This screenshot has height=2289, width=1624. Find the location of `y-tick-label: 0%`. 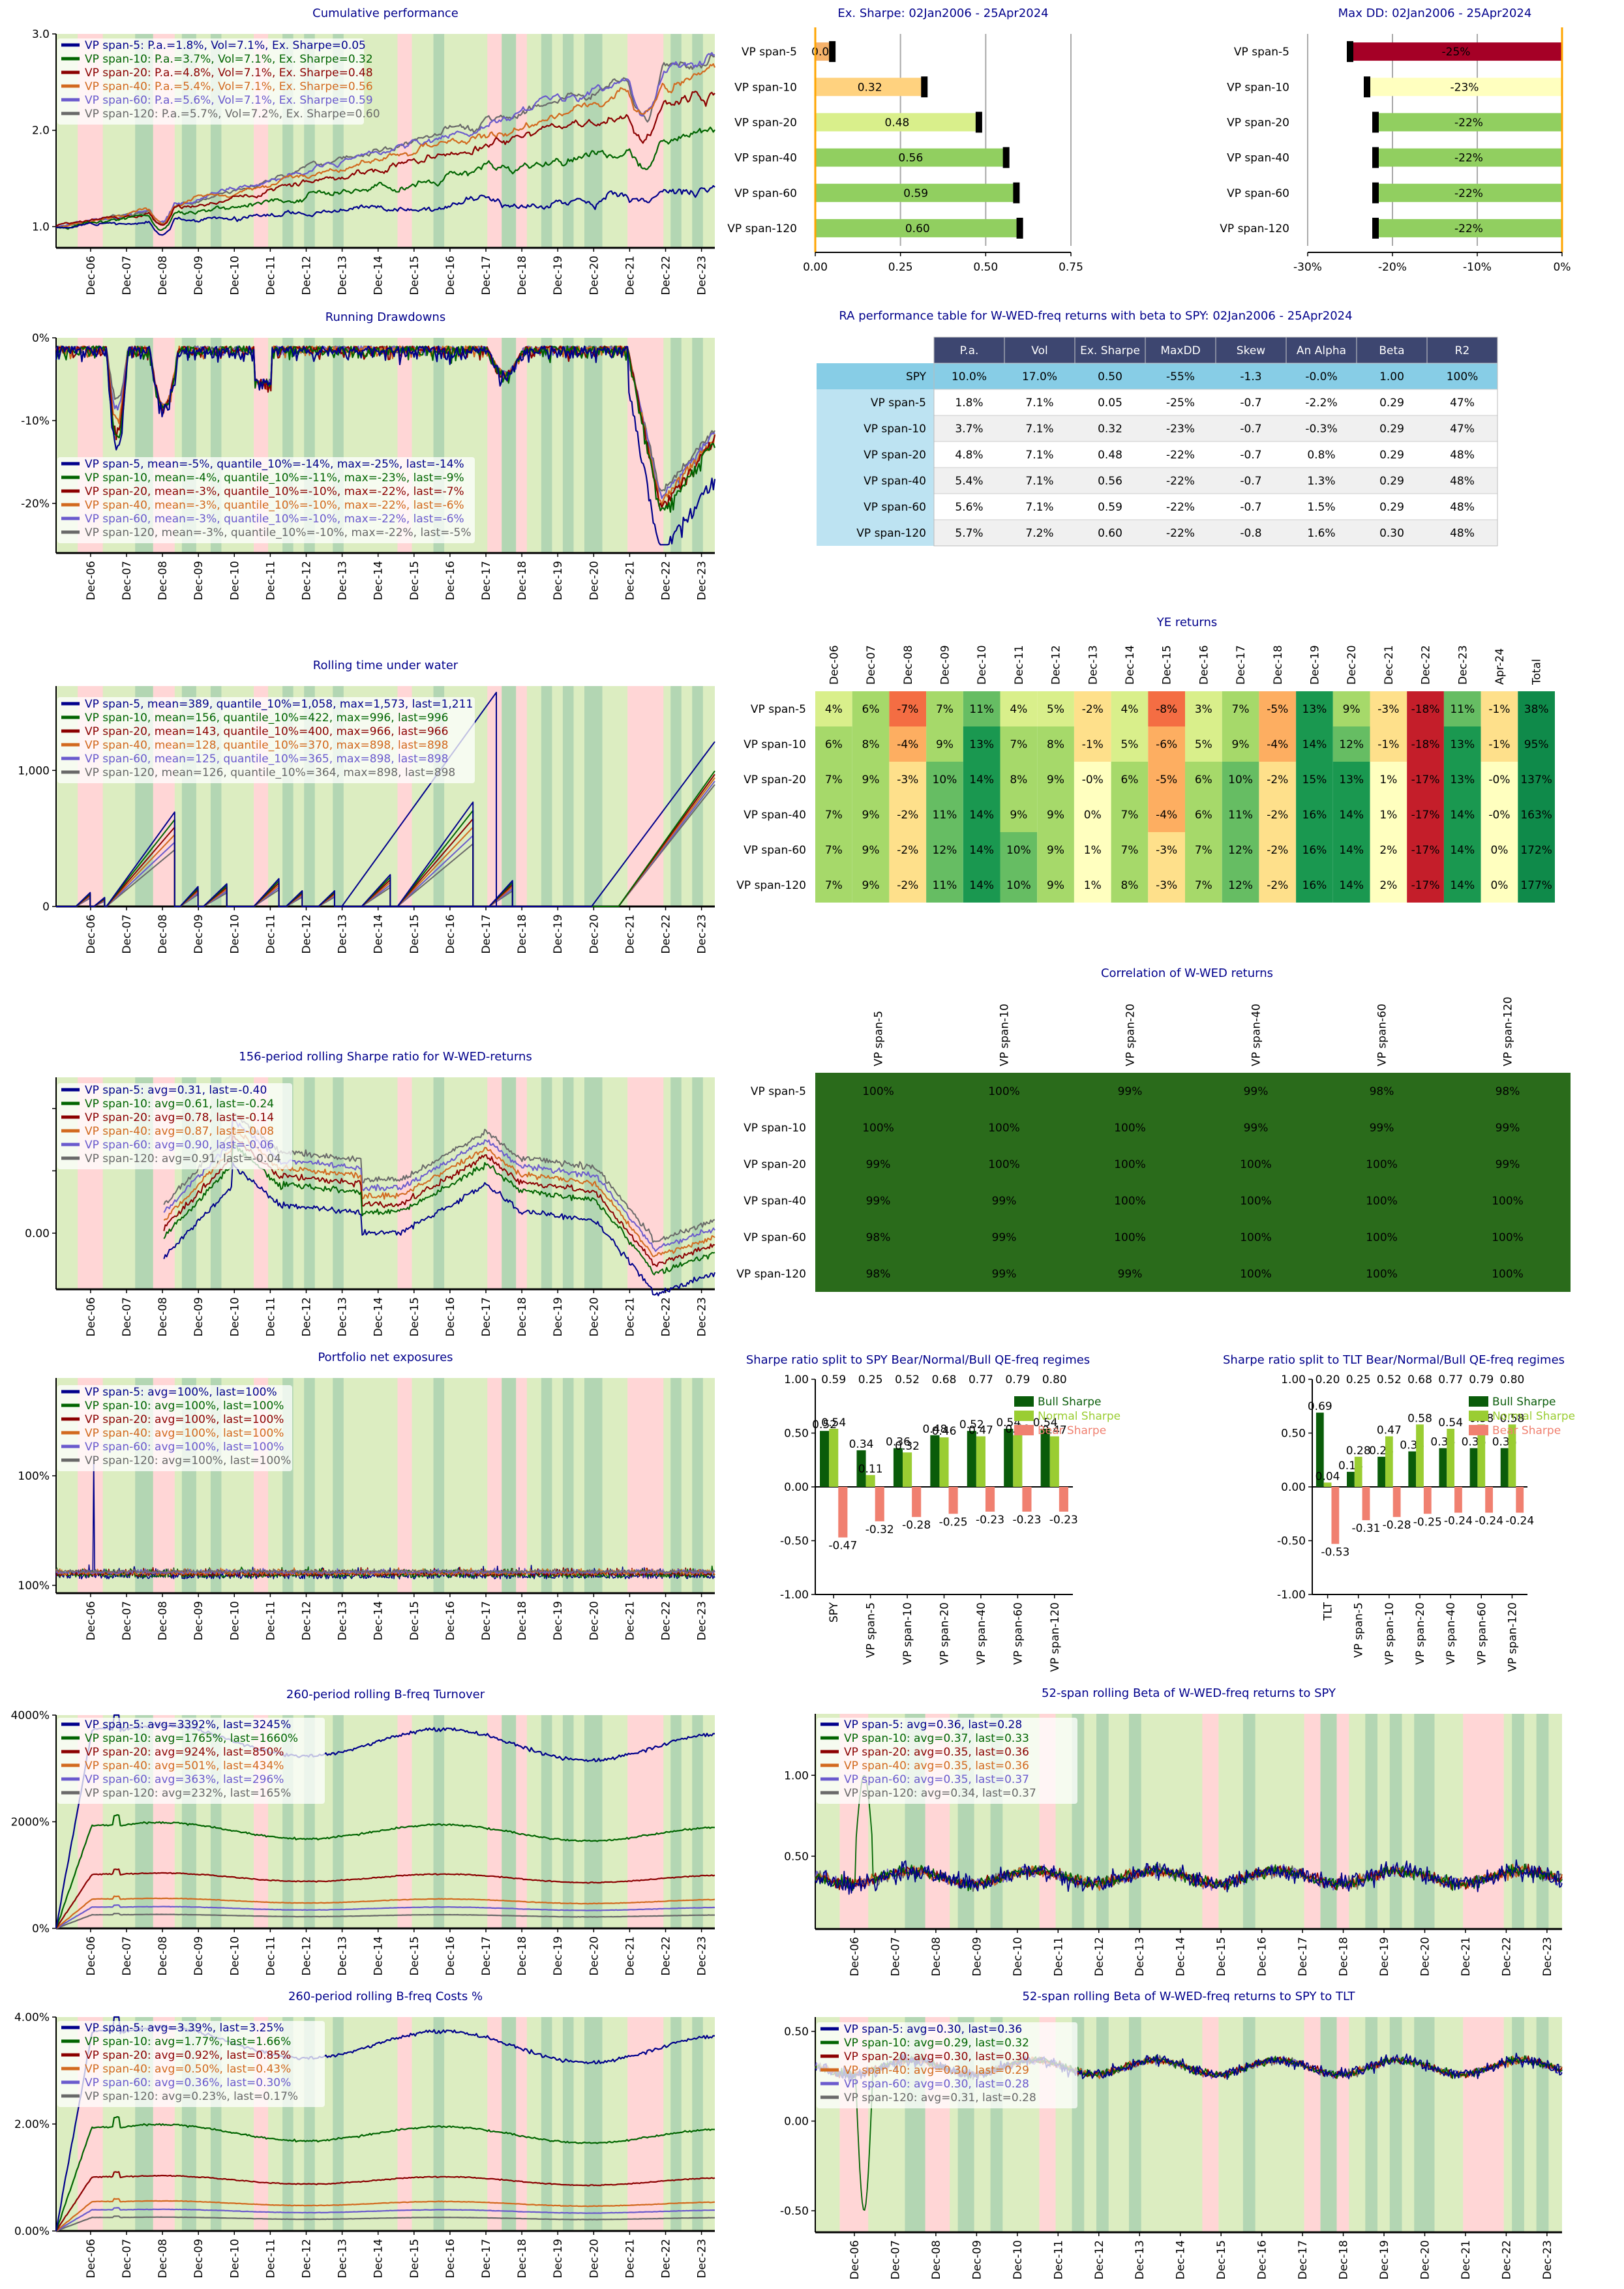

y-tick-label: 0% is located at coordinates (41, 1929).